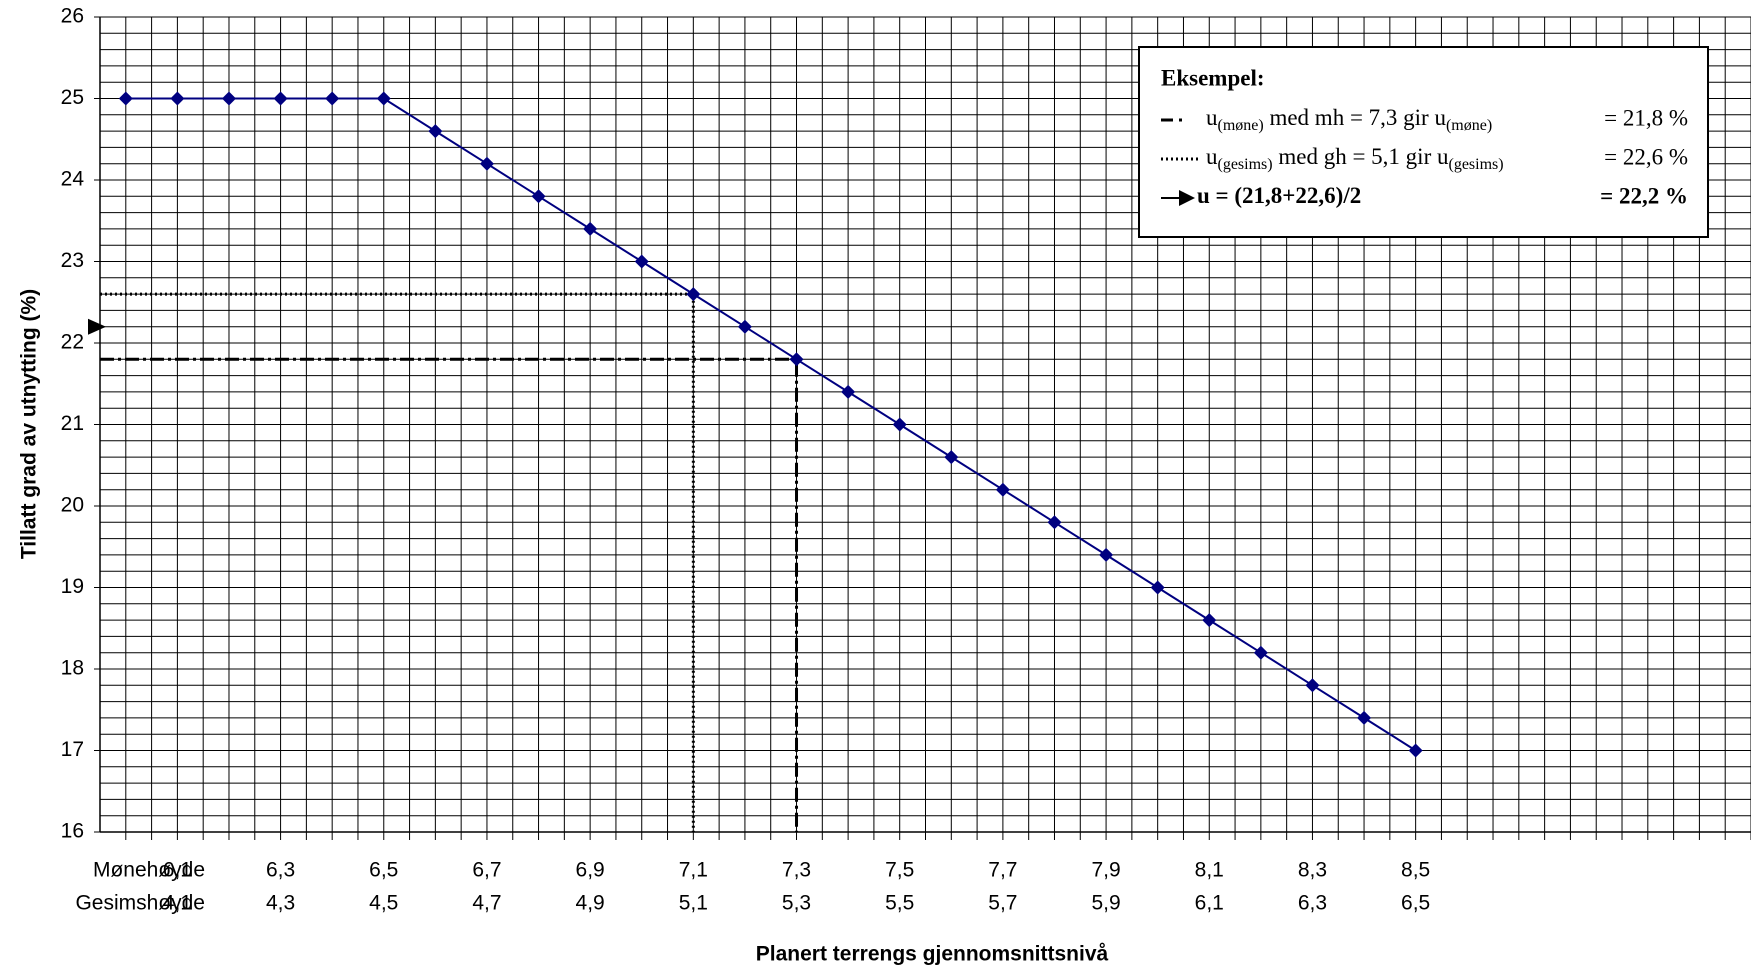 The width and height of the screenshot is (1751, 970). What do you see at coordinates (72, 505) in the screenshot?
I see `y-tick-label: 20` at bounding box center [72, 505].